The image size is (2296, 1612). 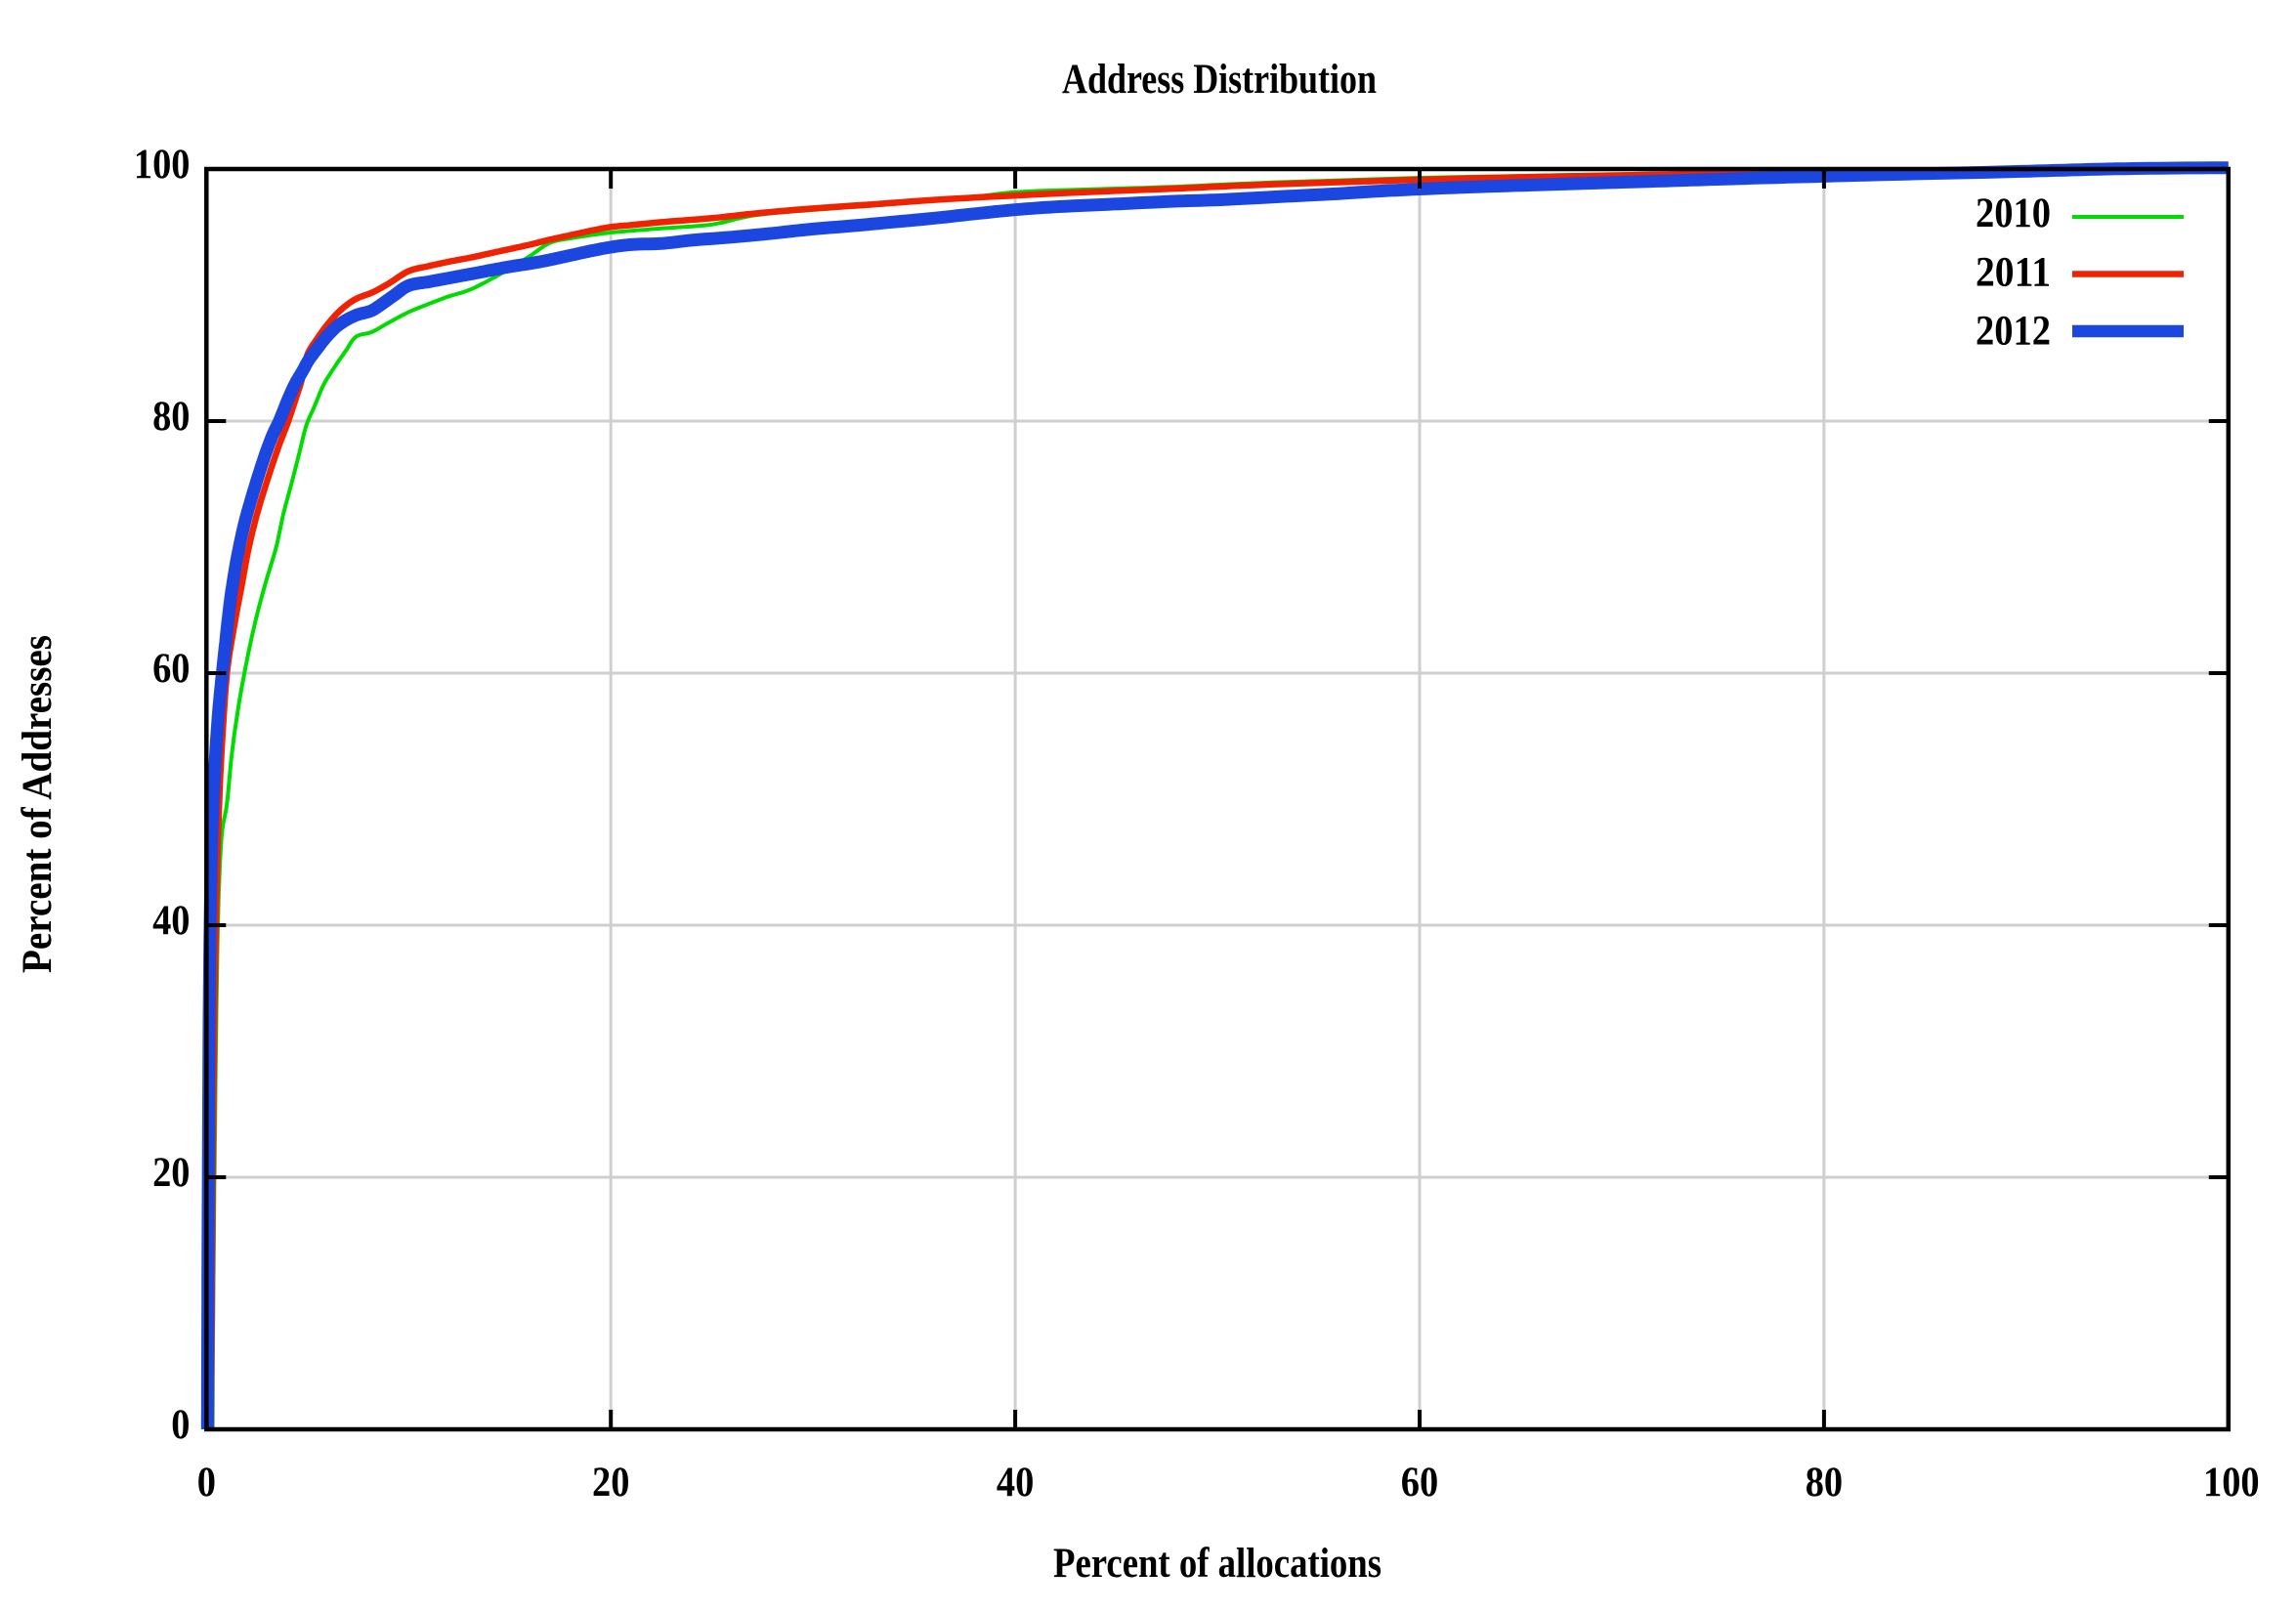 What do you see at coordinates (38, 804) in the screenshot?
I see `svg-text: Percent of Addresses` at bounding box center [38, 804].